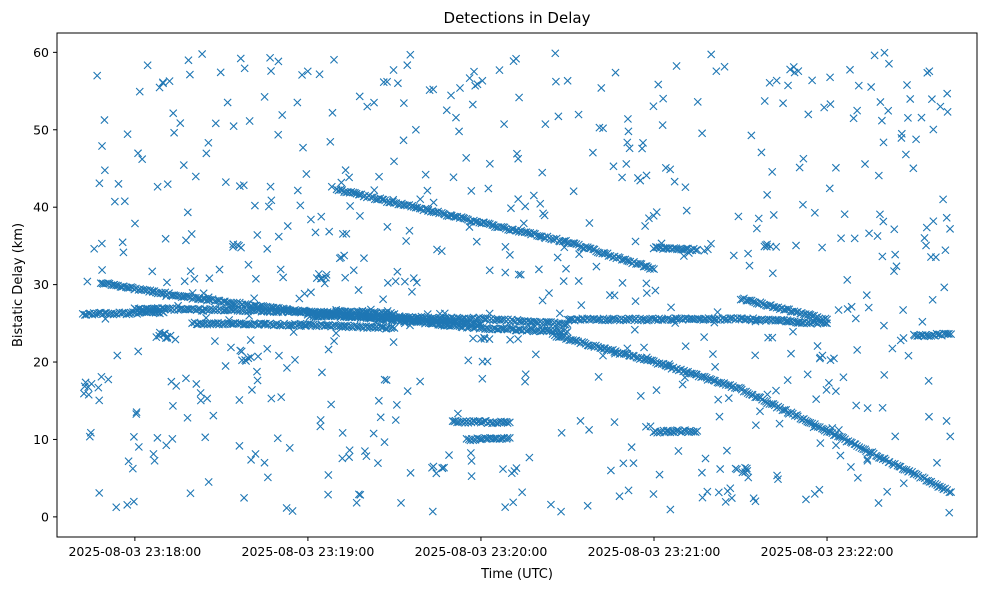 Image resolution: width=989 pixels, height=590 pixels. Describe the element at coordinates (654, 551) in the screenshot. I see `x-tick-label: 2025-08-03 23:21:00` at that location.